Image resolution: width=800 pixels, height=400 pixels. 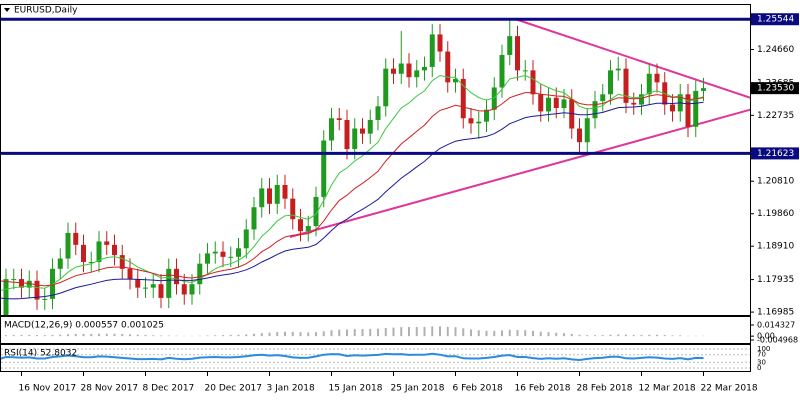 What do you see at coordinates (761, 362) in the screenshot?
I see `rsi-tick-label: 30` at bounding box center [761, 362].